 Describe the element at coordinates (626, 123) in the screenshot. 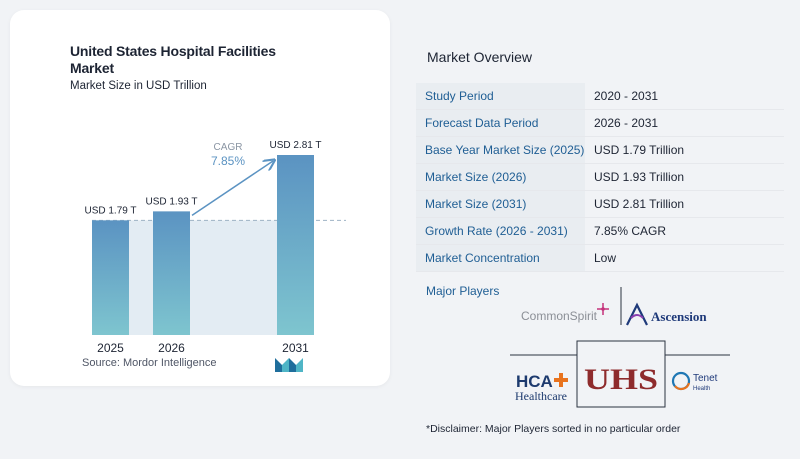

I see `overview-value: 2026 - 2031` at that location.